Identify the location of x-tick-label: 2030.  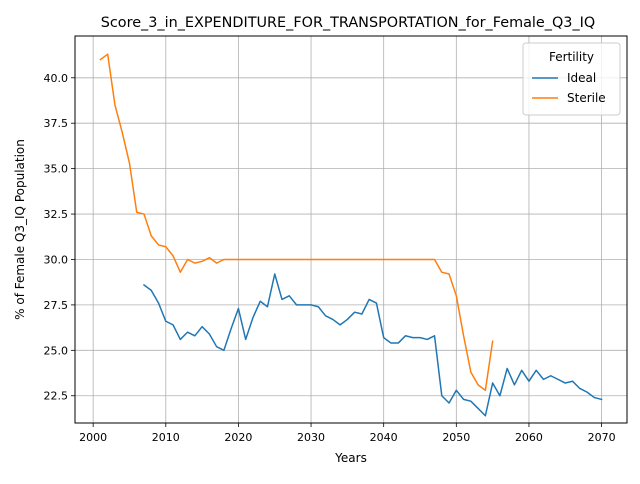
(311, 437).